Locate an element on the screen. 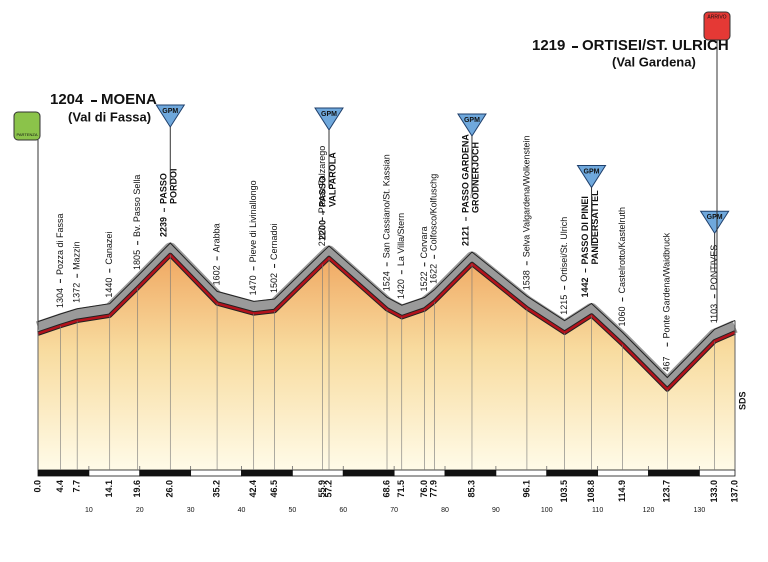  x-tick-label: 80 is located at coordinates (445, 510).